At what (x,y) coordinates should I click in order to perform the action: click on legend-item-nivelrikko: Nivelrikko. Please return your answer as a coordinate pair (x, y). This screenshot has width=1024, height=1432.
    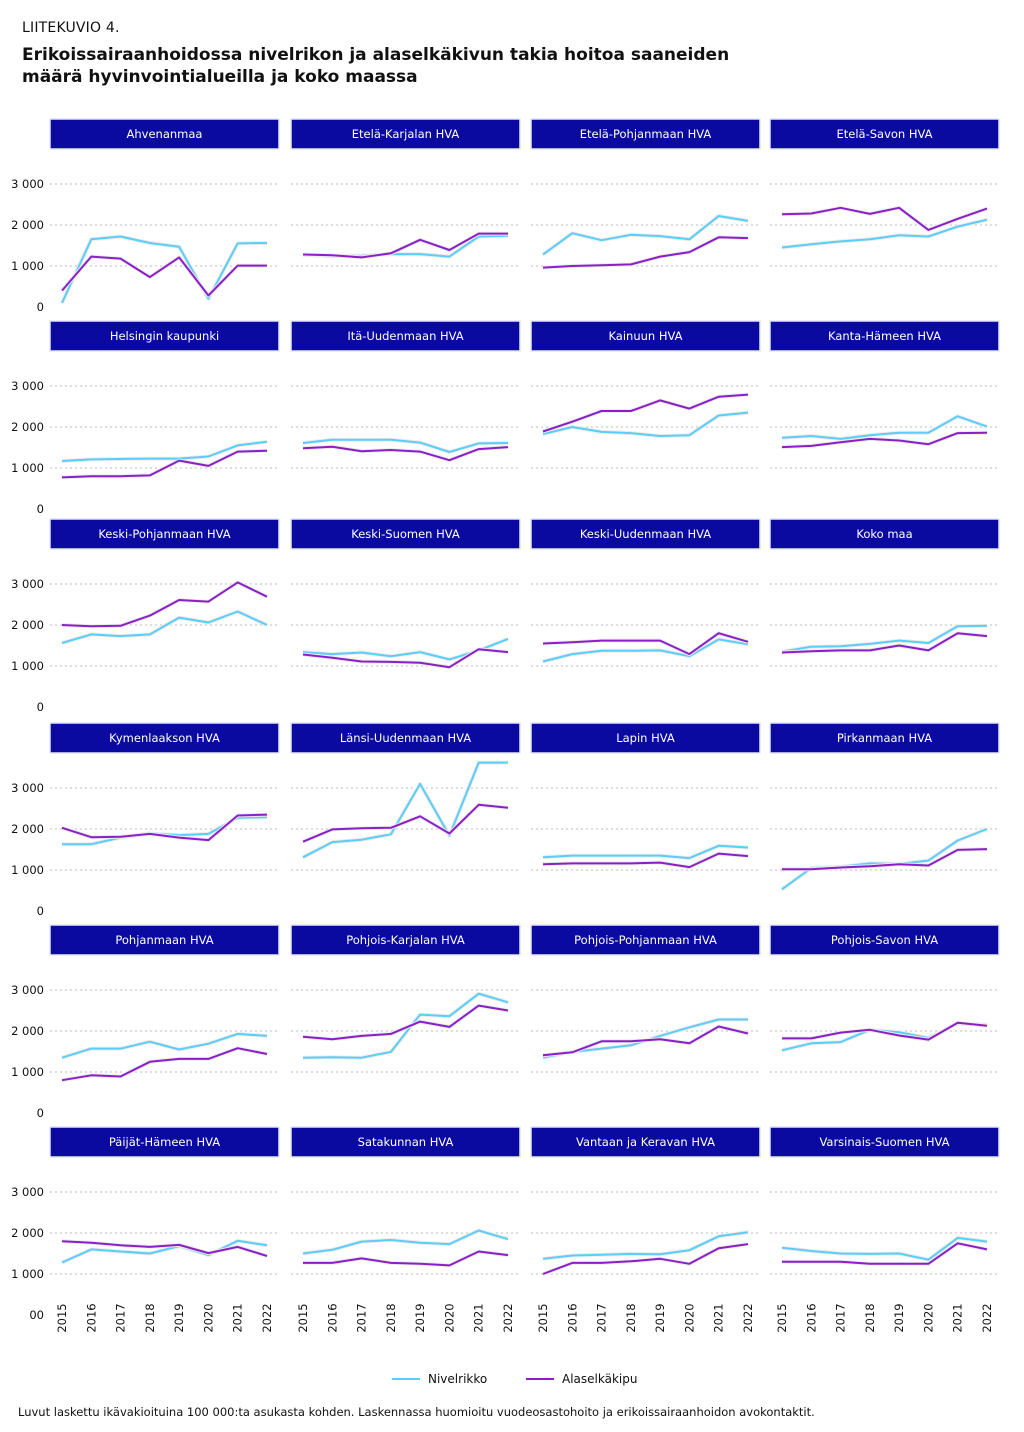
    Looking at the image, I should click on (439, 1379).